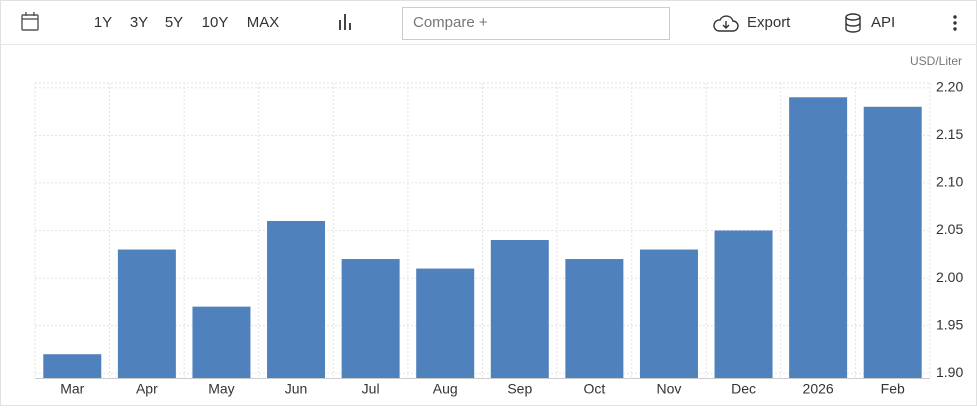 The width and height of the screenshot is (977, 411). I want to click on x-tick-label: Sep, so click(519, 389).